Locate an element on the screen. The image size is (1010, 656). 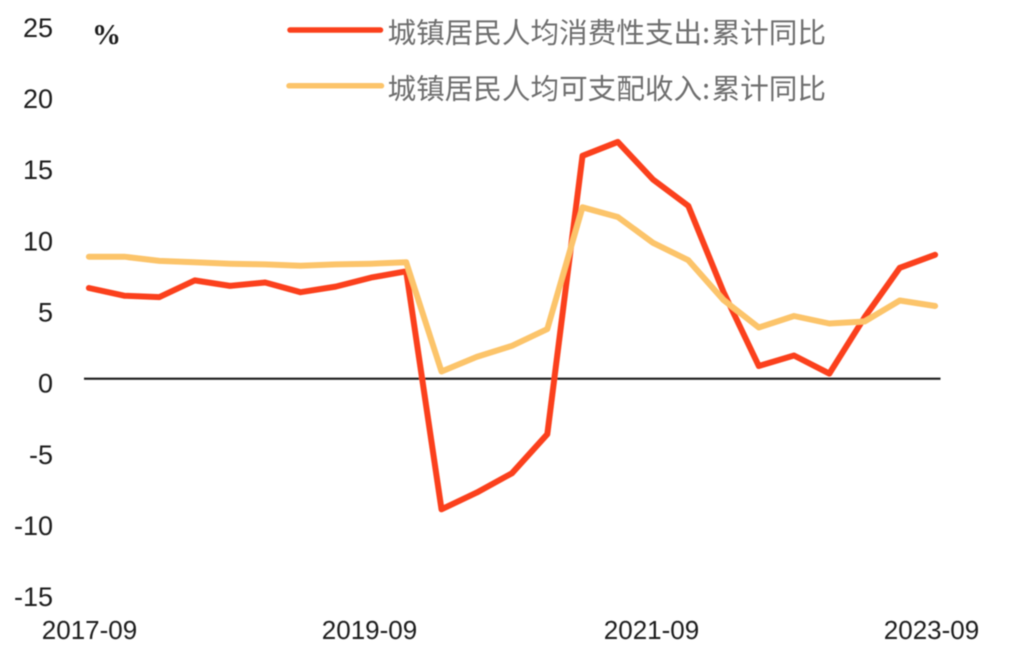
svg-text: 10 is located at coordinates (38, 241).